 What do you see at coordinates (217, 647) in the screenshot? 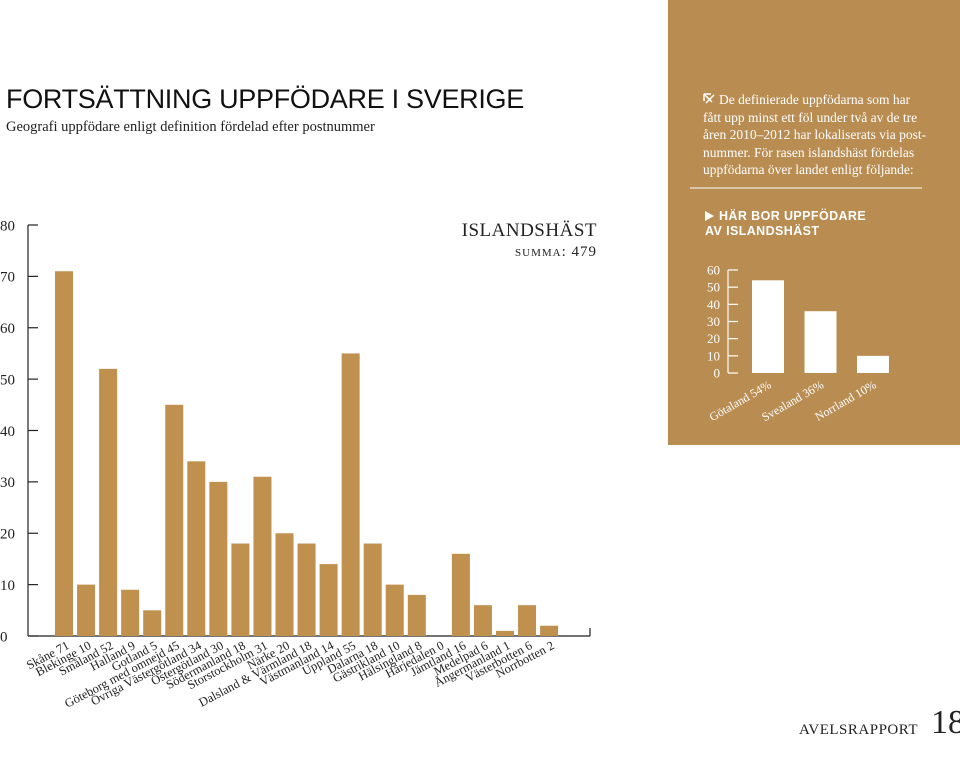
I see `value-label: 30` at bounding box center [217, 647].